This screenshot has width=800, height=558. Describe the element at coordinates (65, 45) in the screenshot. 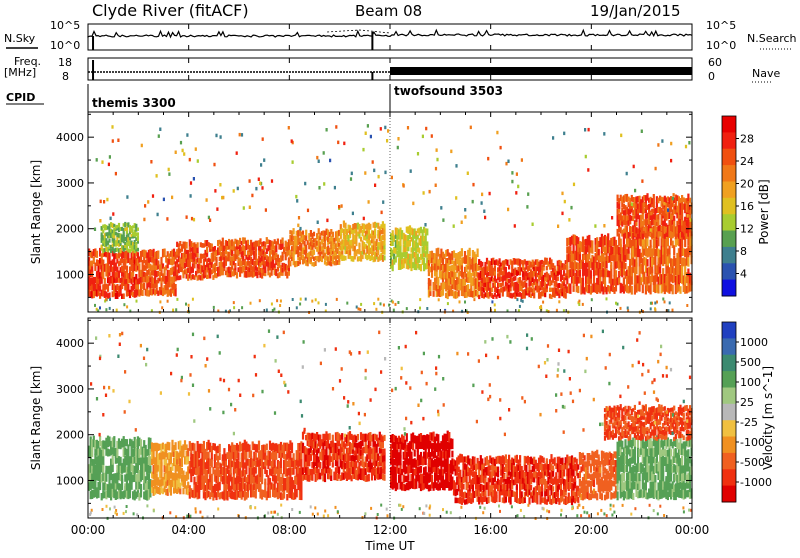

I see `nsky-tick-bottom: 10^0` at that location.